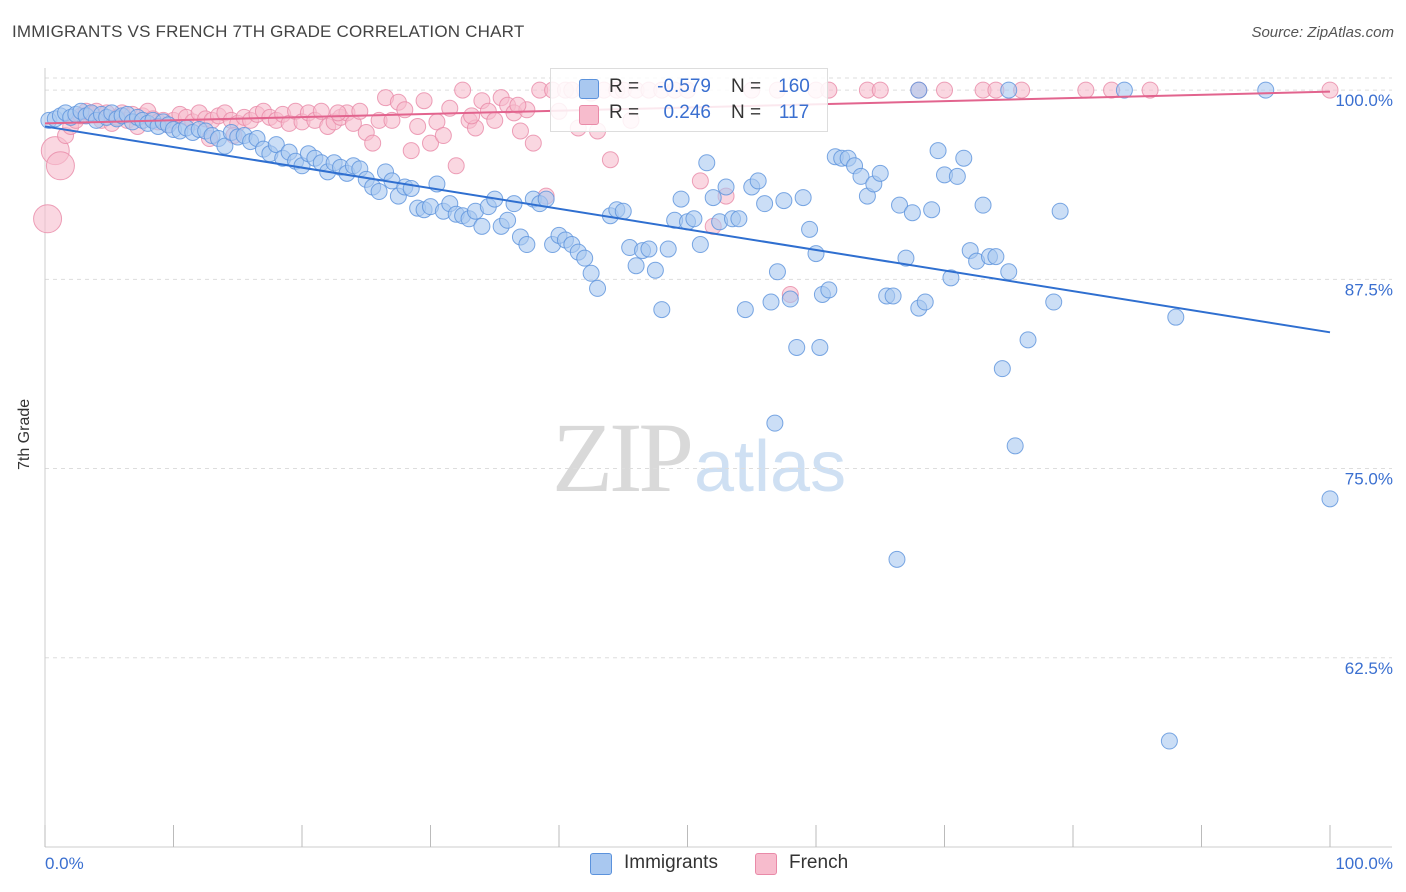  I want to click on series-legend: Immigrants French, so click(703, 865).